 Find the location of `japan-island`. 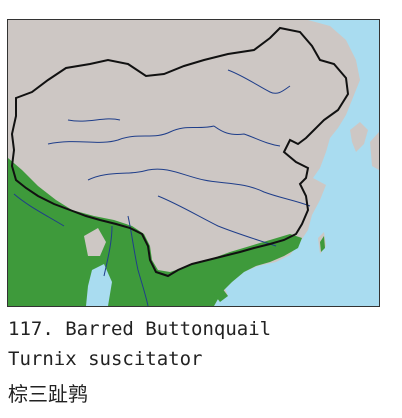

japan-island is located at coordinates (374, 151).